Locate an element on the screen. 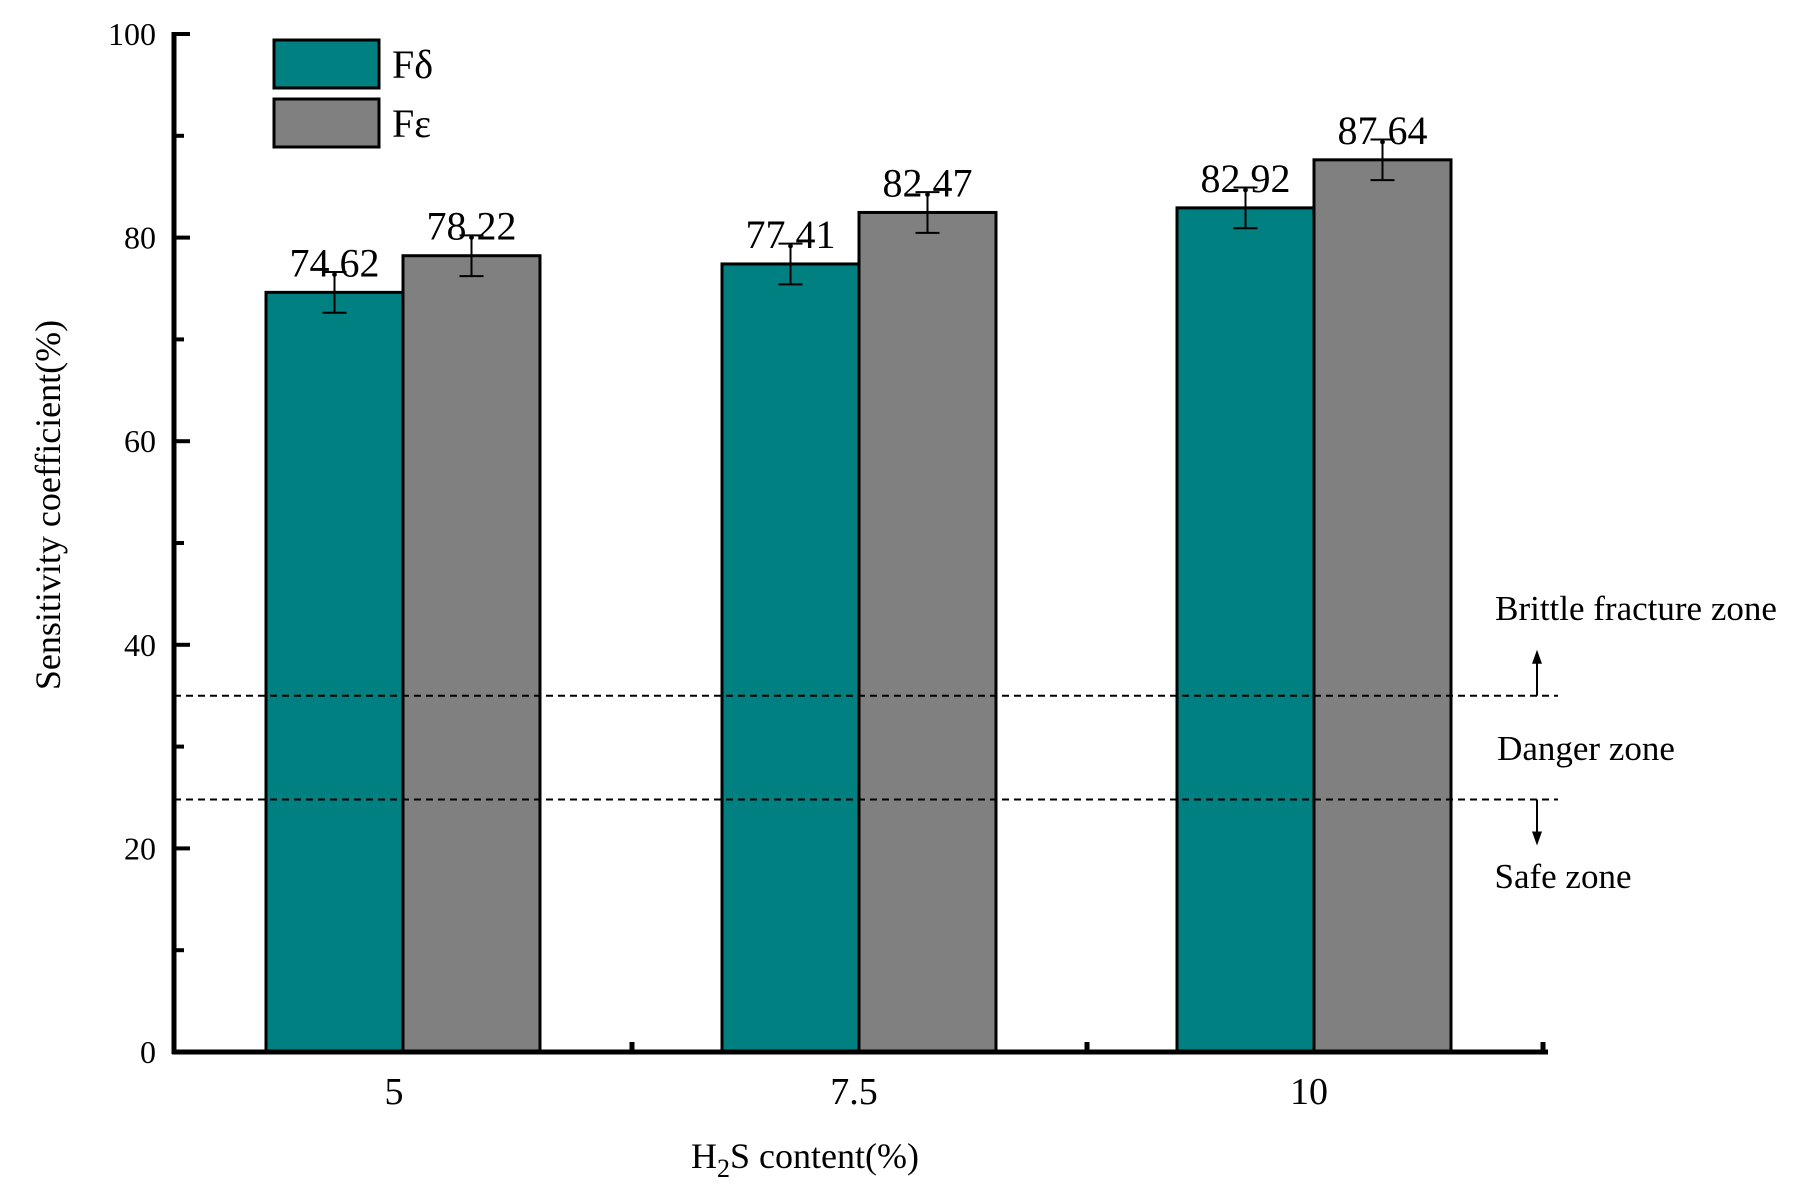 This screenshot has width=1803, height=1200. value-label: 87.64 is located at coordinates (1383, 130).